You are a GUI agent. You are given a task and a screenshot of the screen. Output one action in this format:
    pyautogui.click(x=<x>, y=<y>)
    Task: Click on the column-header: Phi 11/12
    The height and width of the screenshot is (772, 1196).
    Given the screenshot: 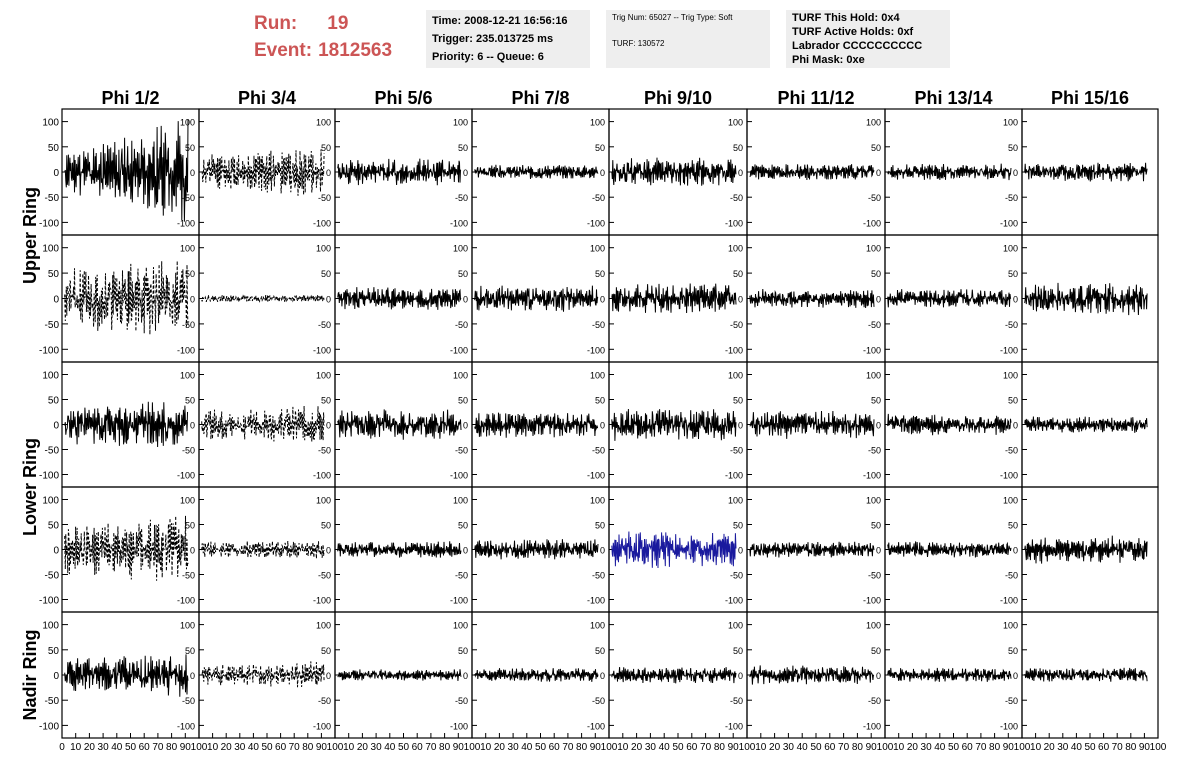 What is the action you would take?
    pyautogui.click(x=815, y=98)
    